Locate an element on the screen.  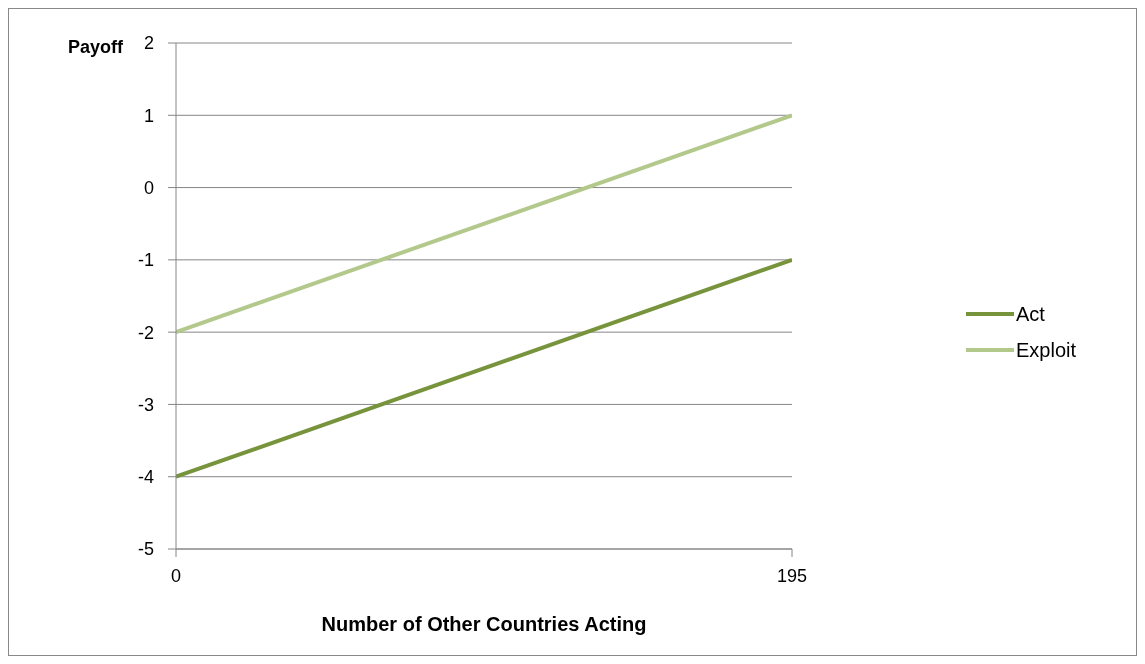
y-tick-label: 0 is located at coordinates (148, 187).